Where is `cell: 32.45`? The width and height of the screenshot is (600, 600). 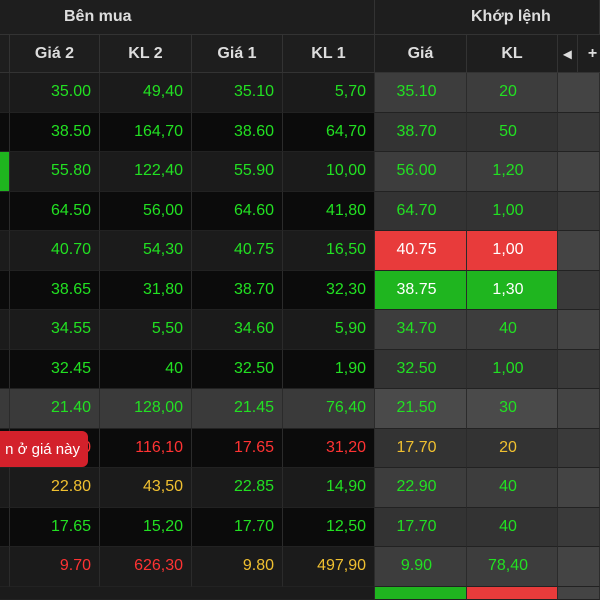 cell: 32.45 is located at coordinates (55, 369).